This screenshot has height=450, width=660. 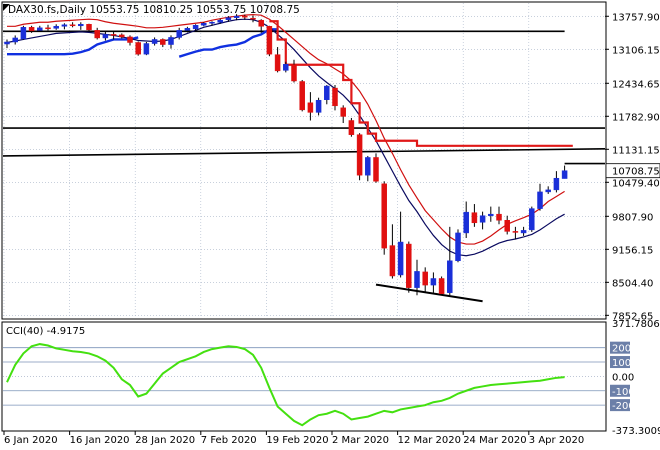 I want to click on cci-grid, so click(x=304, y=376).